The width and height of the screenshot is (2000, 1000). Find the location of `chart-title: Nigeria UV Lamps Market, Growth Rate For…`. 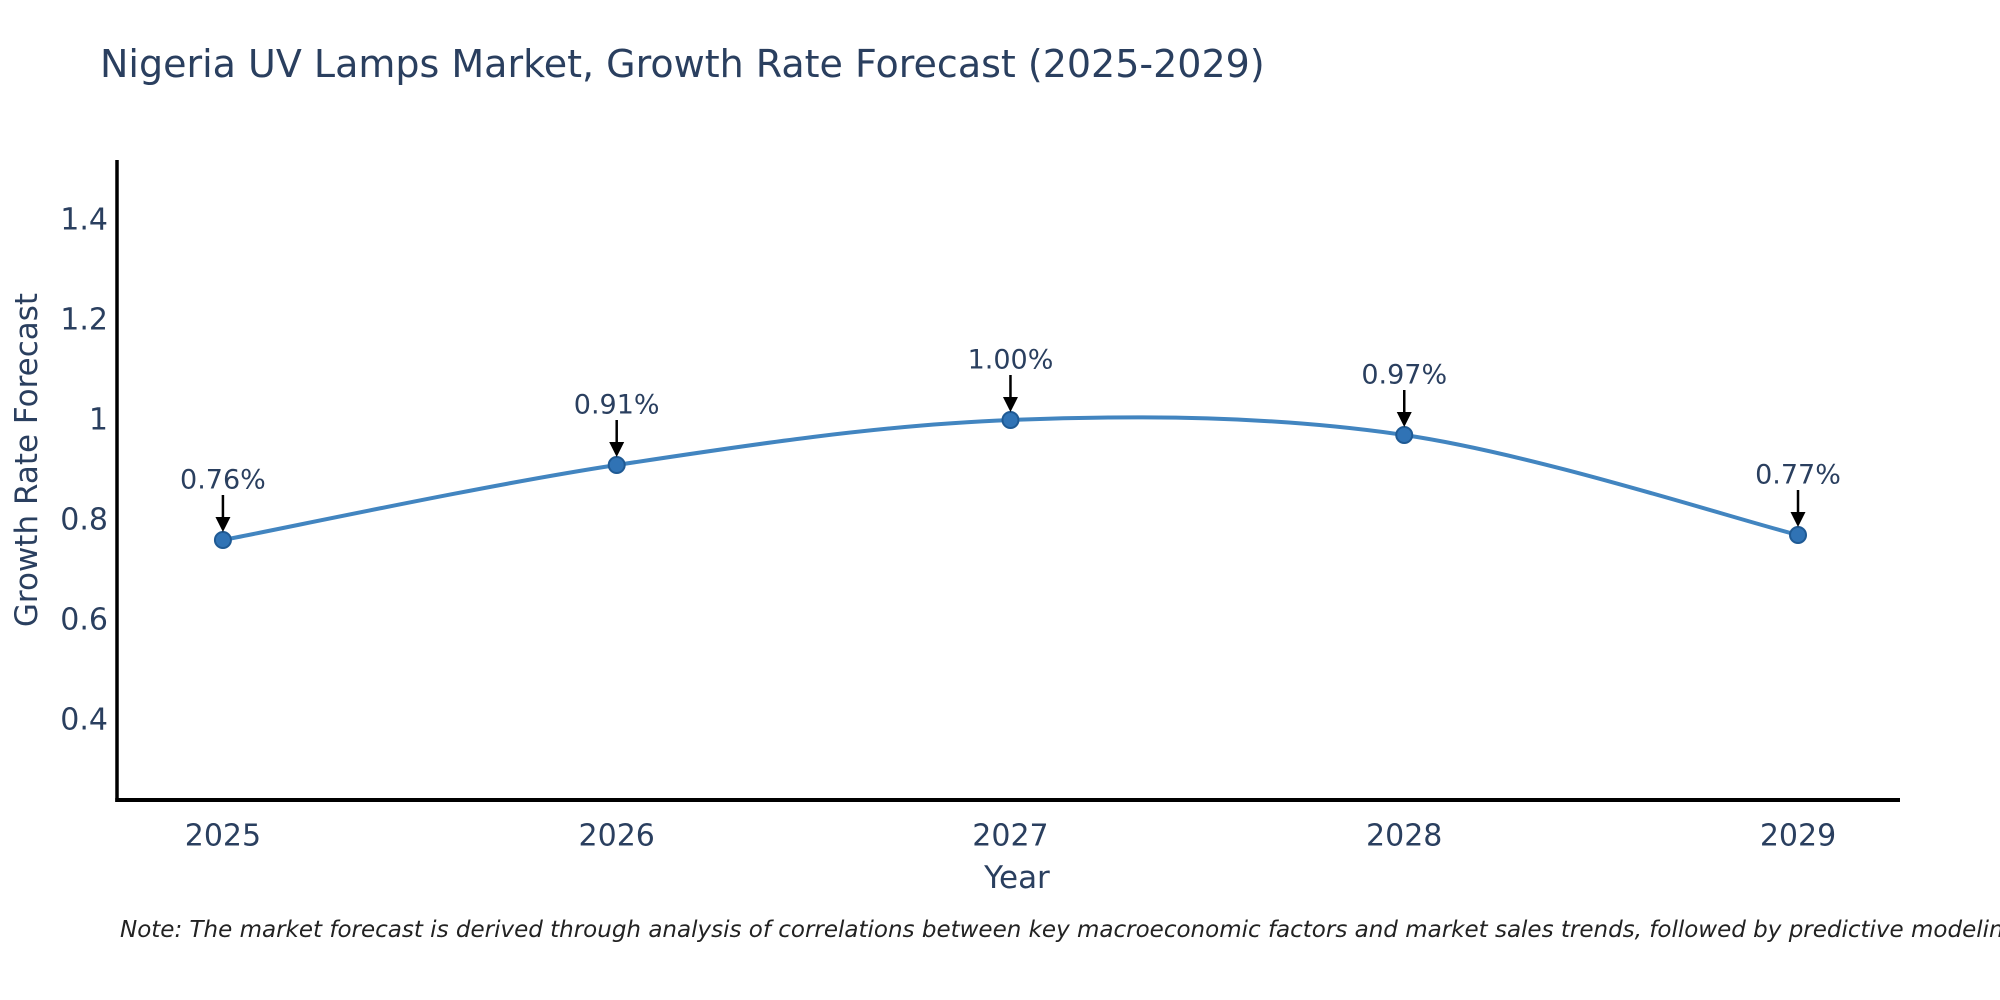

chart-title: Nigeria UV Lamps Market, Growth Rate For… is located at coordinates (682, 64).